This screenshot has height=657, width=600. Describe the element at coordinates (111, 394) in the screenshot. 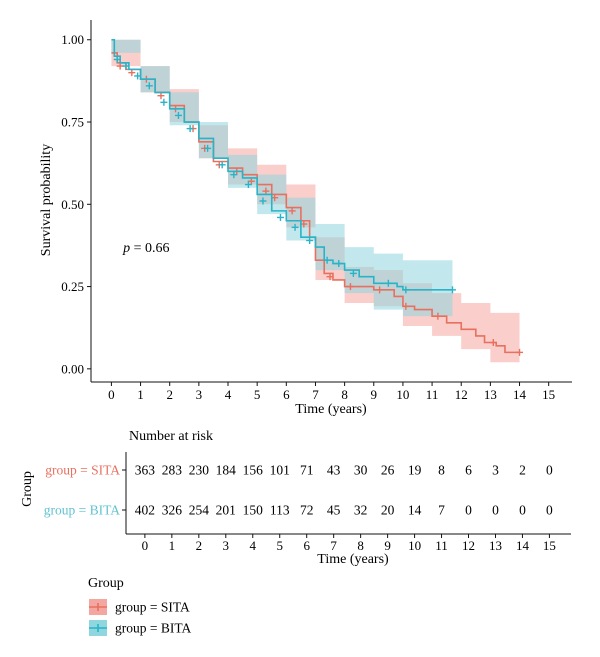

I see `x-tick-label: 0` at that location.